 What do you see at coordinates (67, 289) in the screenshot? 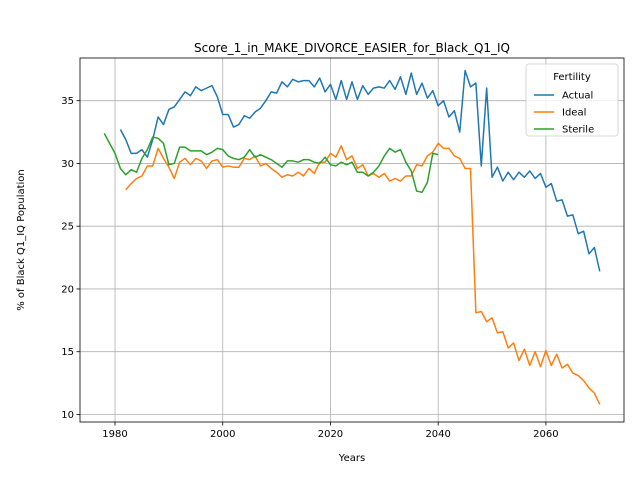
I see `y-tick-label: 20` at bounding box center [67, 289].